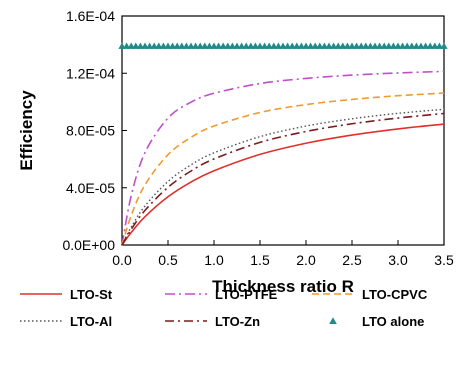 This screenshot has width=459, height=365. I want to click on legend-item-lto-zn: LTO-Zn, so click(212, 321).